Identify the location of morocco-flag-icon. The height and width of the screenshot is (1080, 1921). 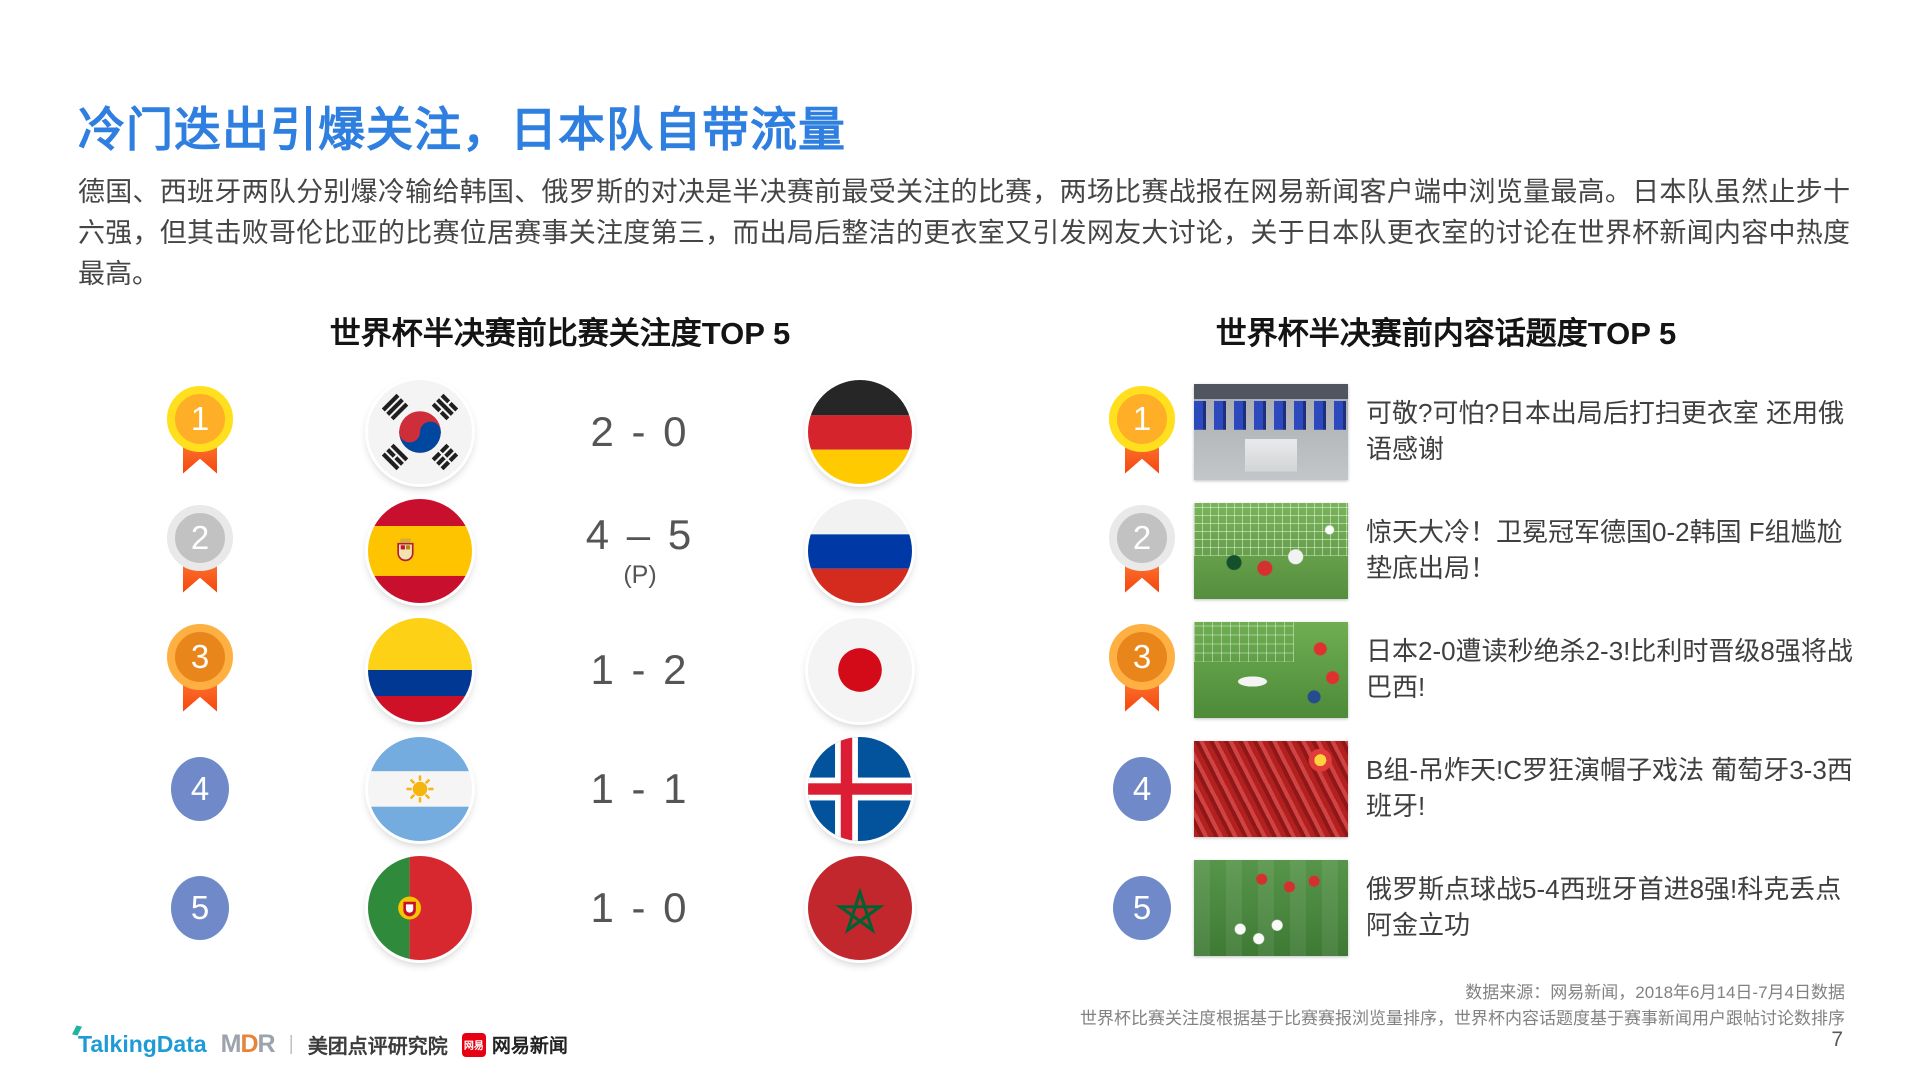
(860, 907).